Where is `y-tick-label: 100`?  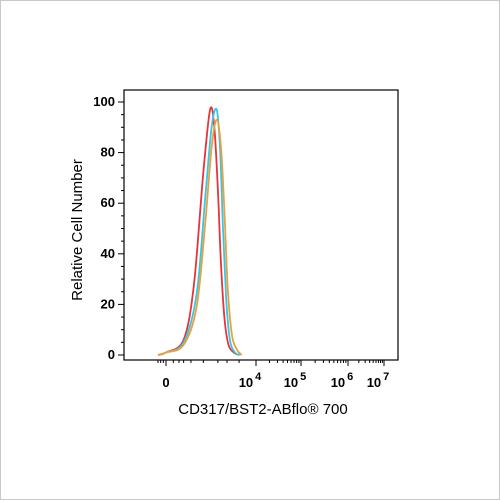 y-tick-label: 100 is located at coordinates (104, 101).